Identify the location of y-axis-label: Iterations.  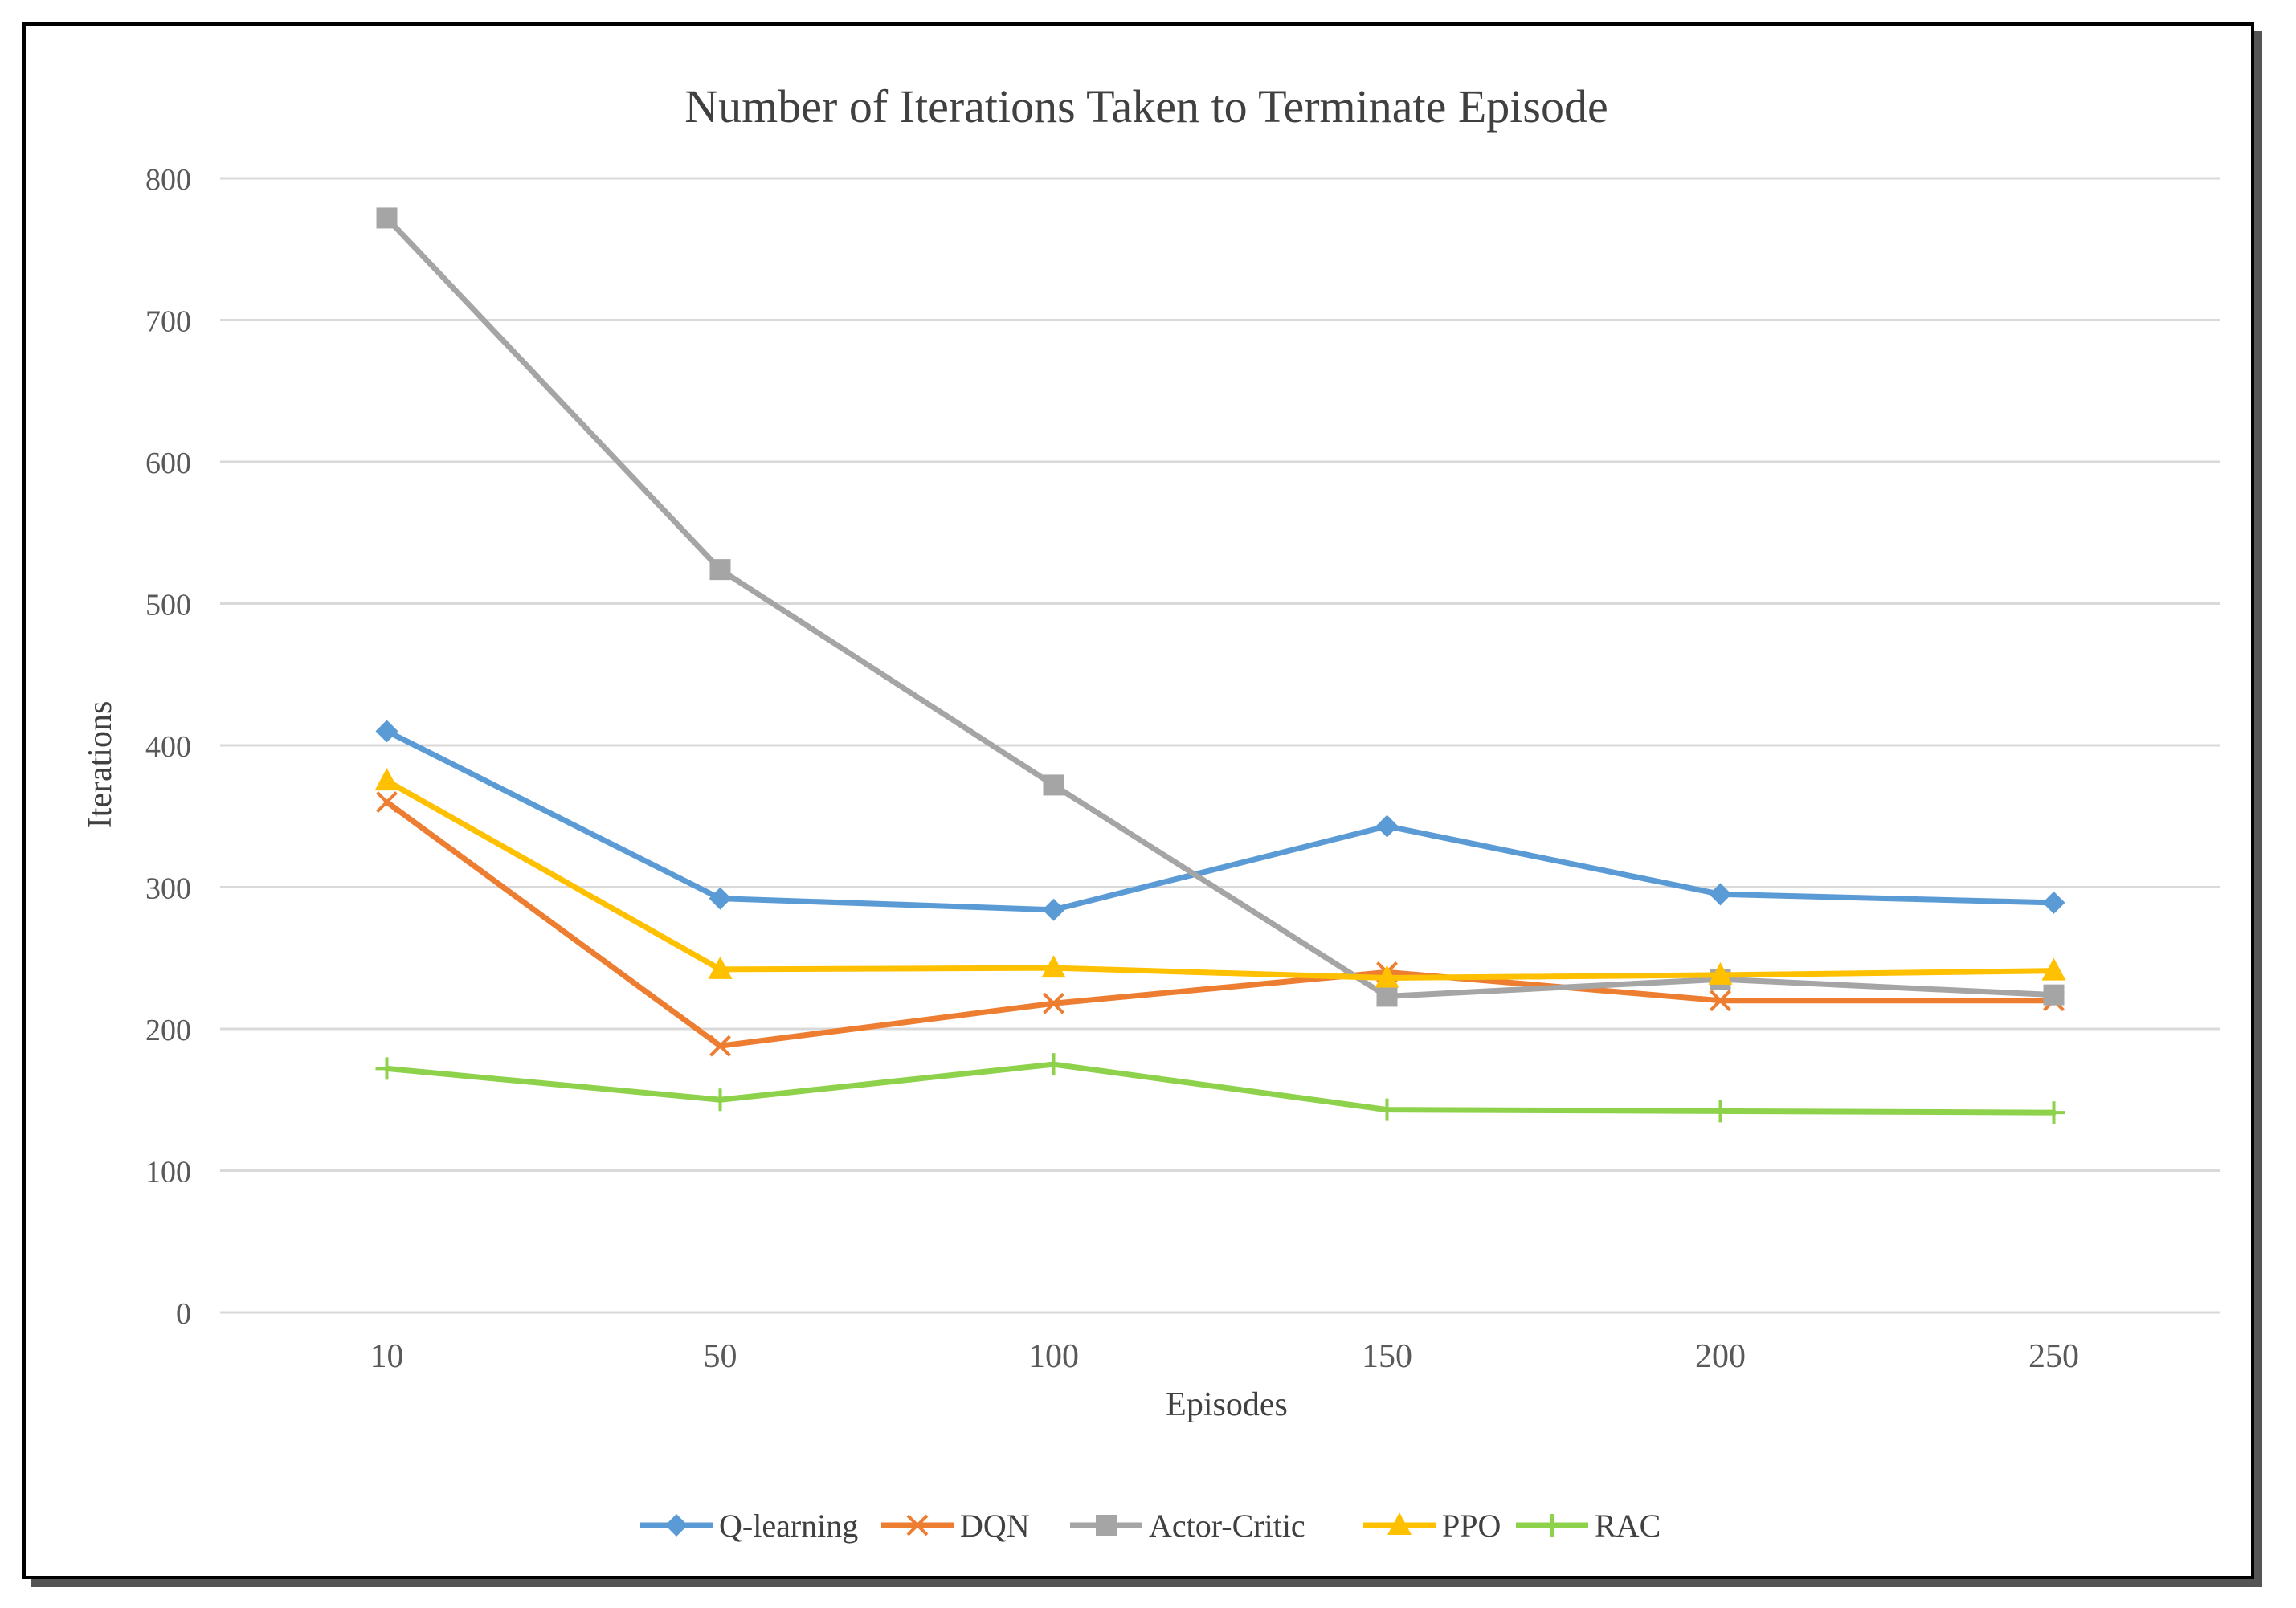
(100, 765).